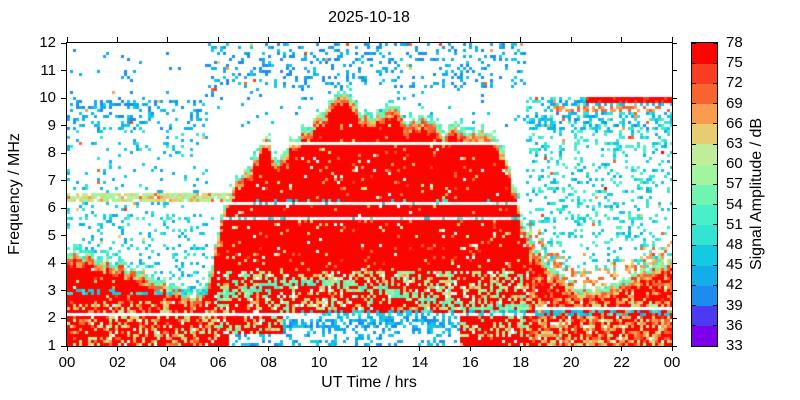 The image size is (800, 400). Describe the element at coordinates (51, 208) in the screenshot. I see `y-tick-label: 6` at that location.